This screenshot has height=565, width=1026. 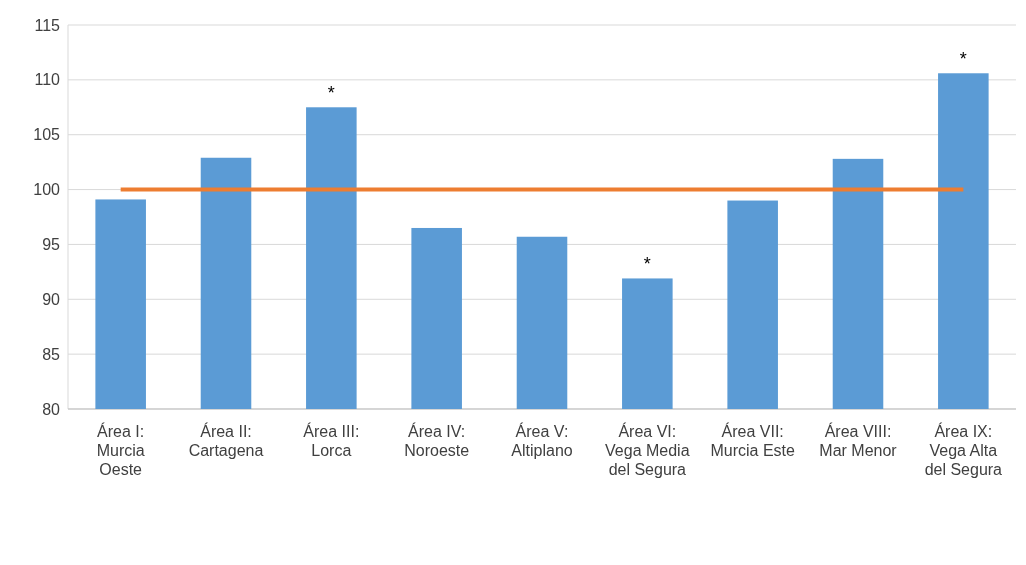 I want to click on y-tick-label: 115, so click(x=47, y=25).